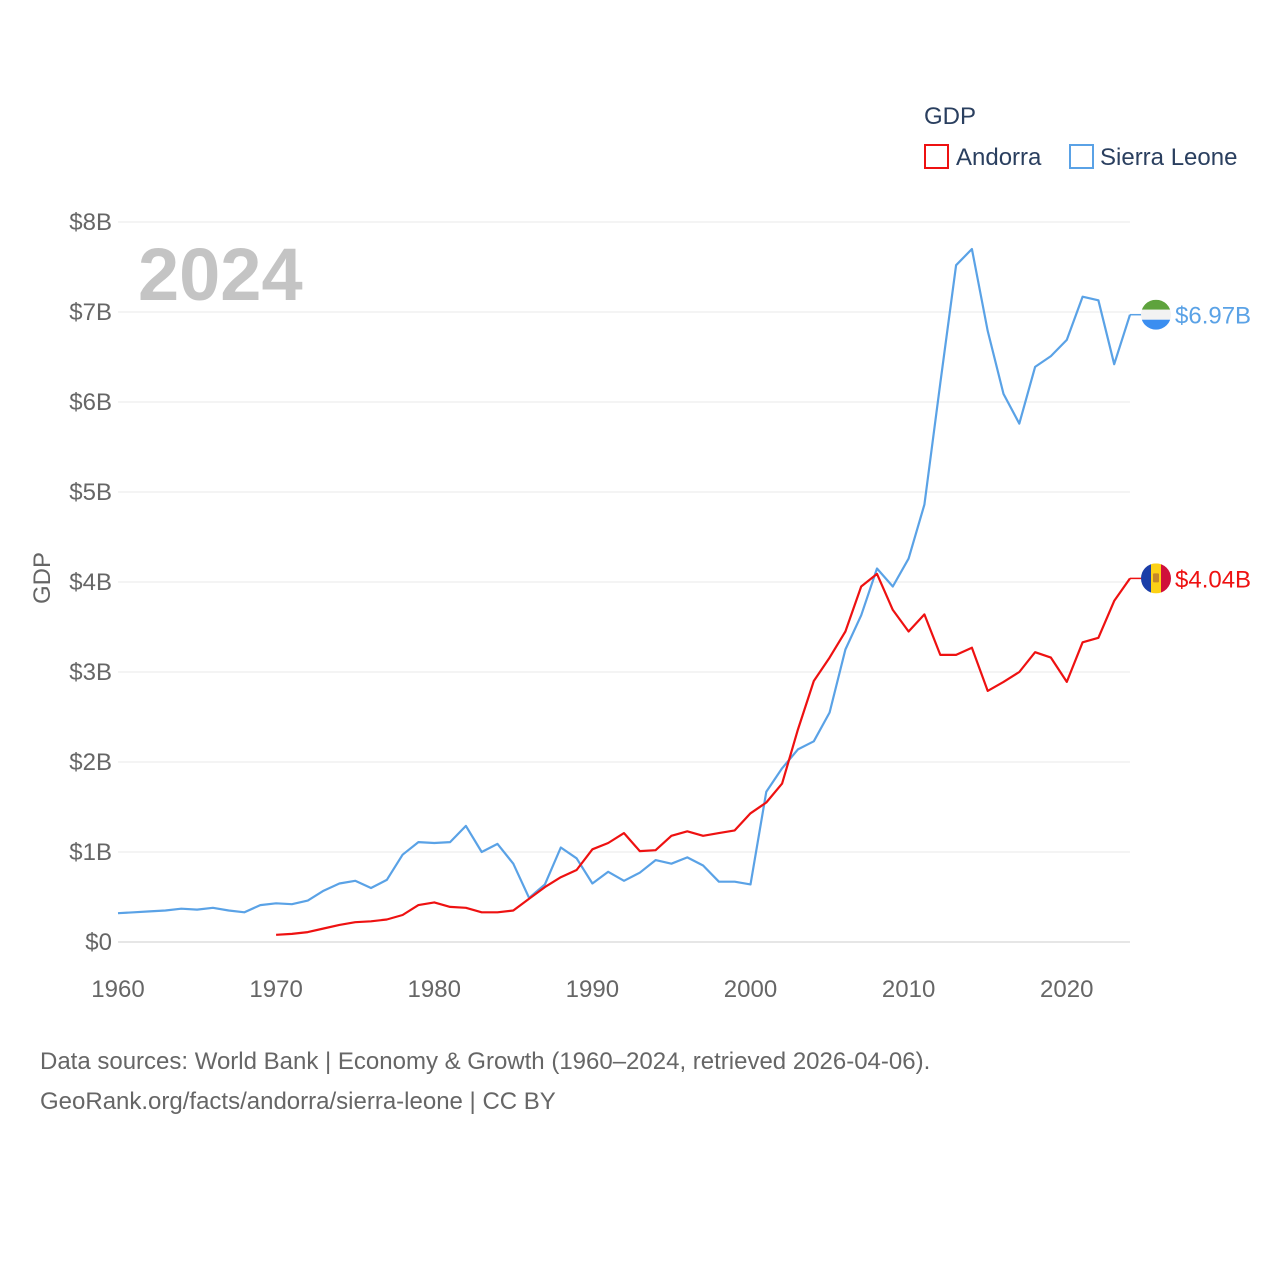 The width and height of the screenshot is (1280, 1280). I want to click on y-tick-label: $5B, so click(90, 492).